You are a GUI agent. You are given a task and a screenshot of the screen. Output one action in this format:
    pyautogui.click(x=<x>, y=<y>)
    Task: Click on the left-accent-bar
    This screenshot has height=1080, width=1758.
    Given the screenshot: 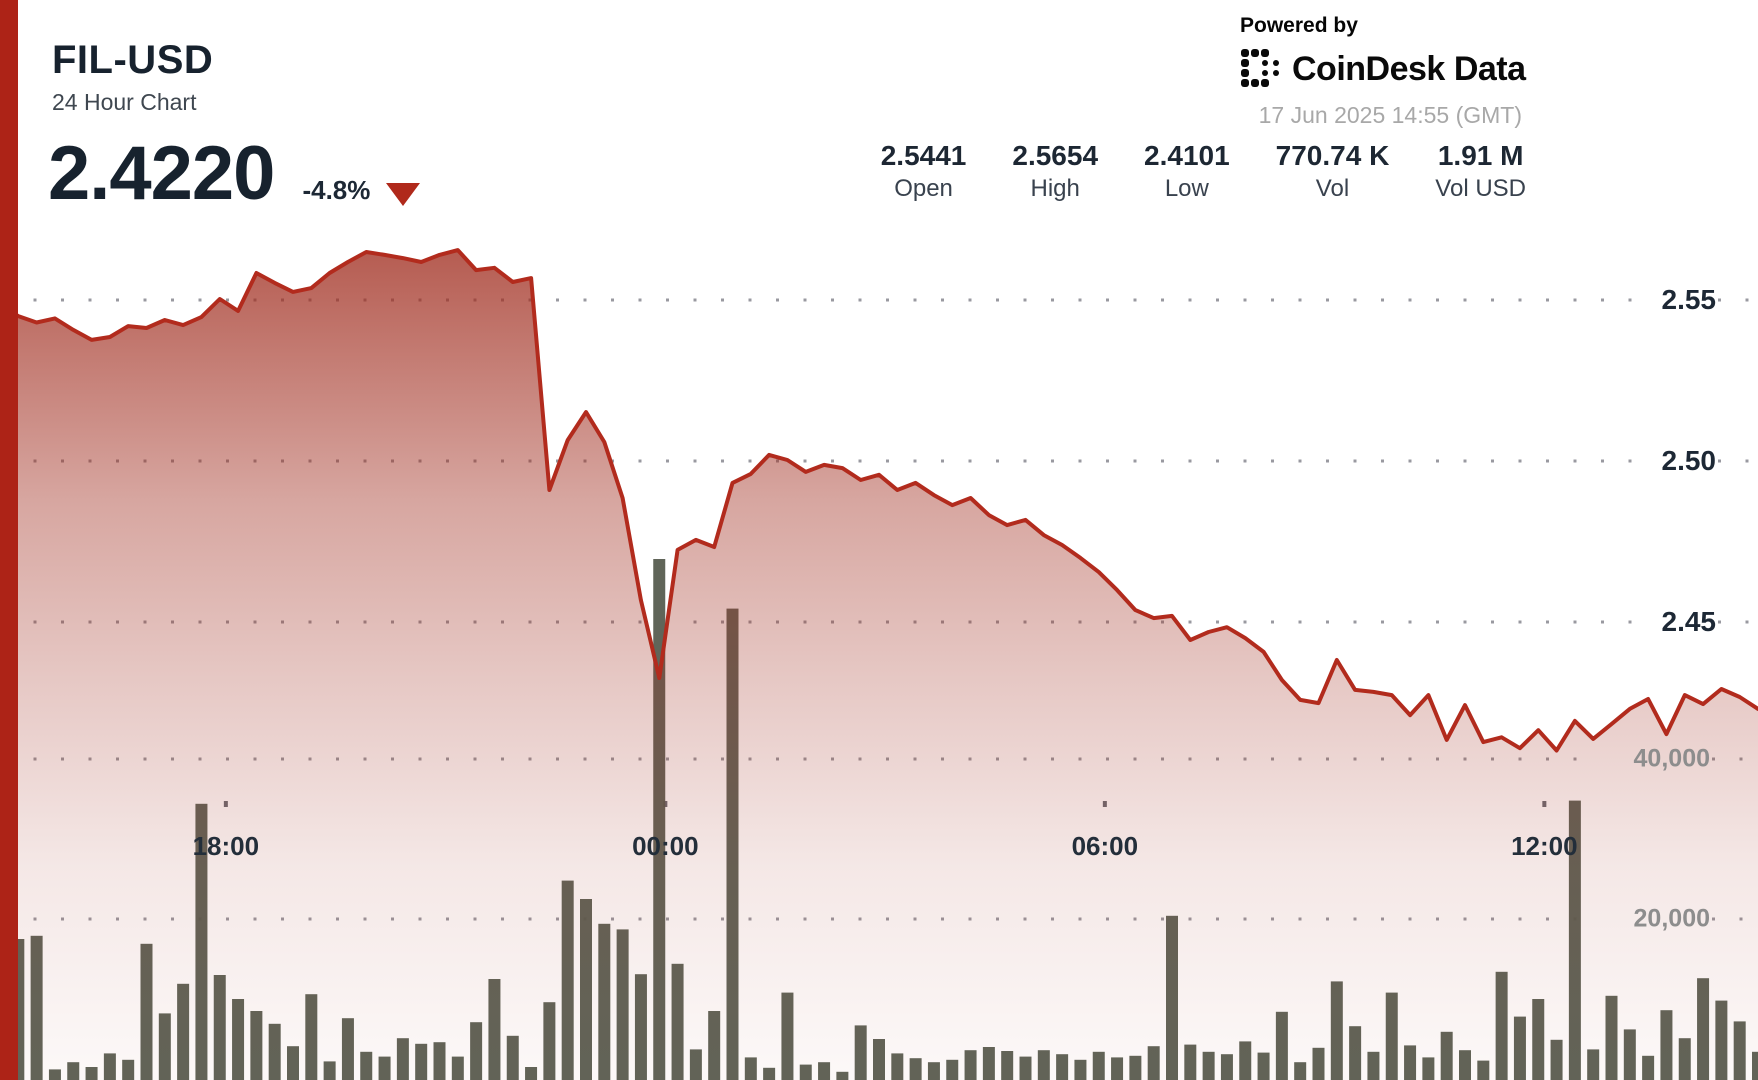 What is the action you would take?
    pyautogui.click(x=9, y=540)
    